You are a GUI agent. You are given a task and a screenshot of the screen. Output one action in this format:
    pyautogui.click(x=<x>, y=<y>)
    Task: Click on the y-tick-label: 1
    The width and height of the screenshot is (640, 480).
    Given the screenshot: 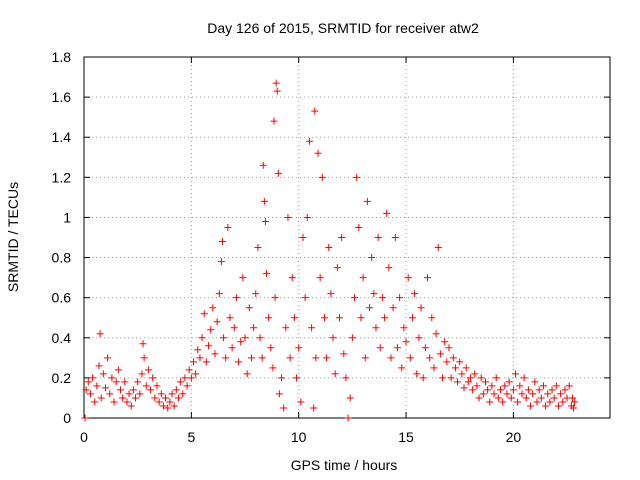 What is the action you would take?
    pyautogui.click(x=67, y=217)
    